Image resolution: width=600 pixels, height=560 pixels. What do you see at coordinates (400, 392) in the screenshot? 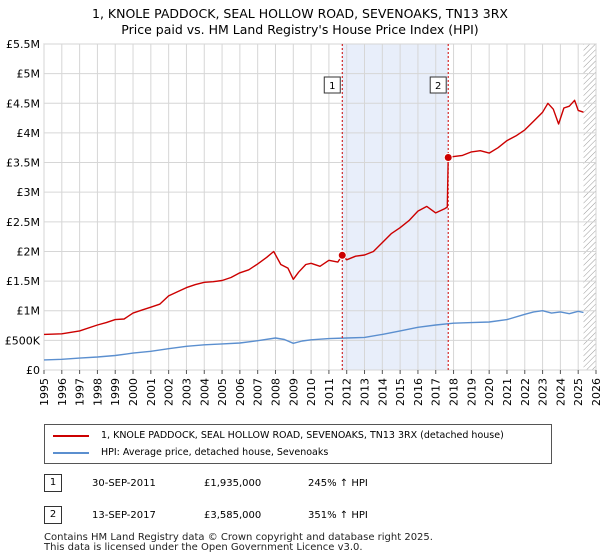
I see `x-tick-label: 2015` at bounding box center [400, 392].